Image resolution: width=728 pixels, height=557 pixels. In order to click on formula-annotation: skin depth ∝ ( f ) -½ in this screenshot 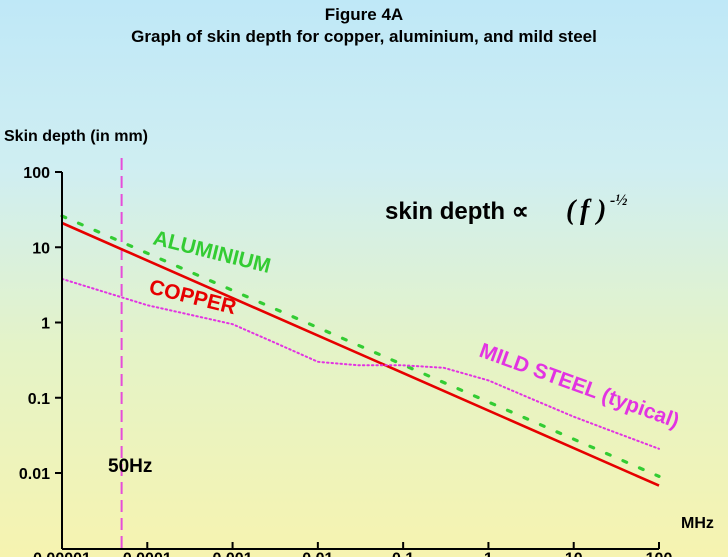, I will do `click(506, 209)`.